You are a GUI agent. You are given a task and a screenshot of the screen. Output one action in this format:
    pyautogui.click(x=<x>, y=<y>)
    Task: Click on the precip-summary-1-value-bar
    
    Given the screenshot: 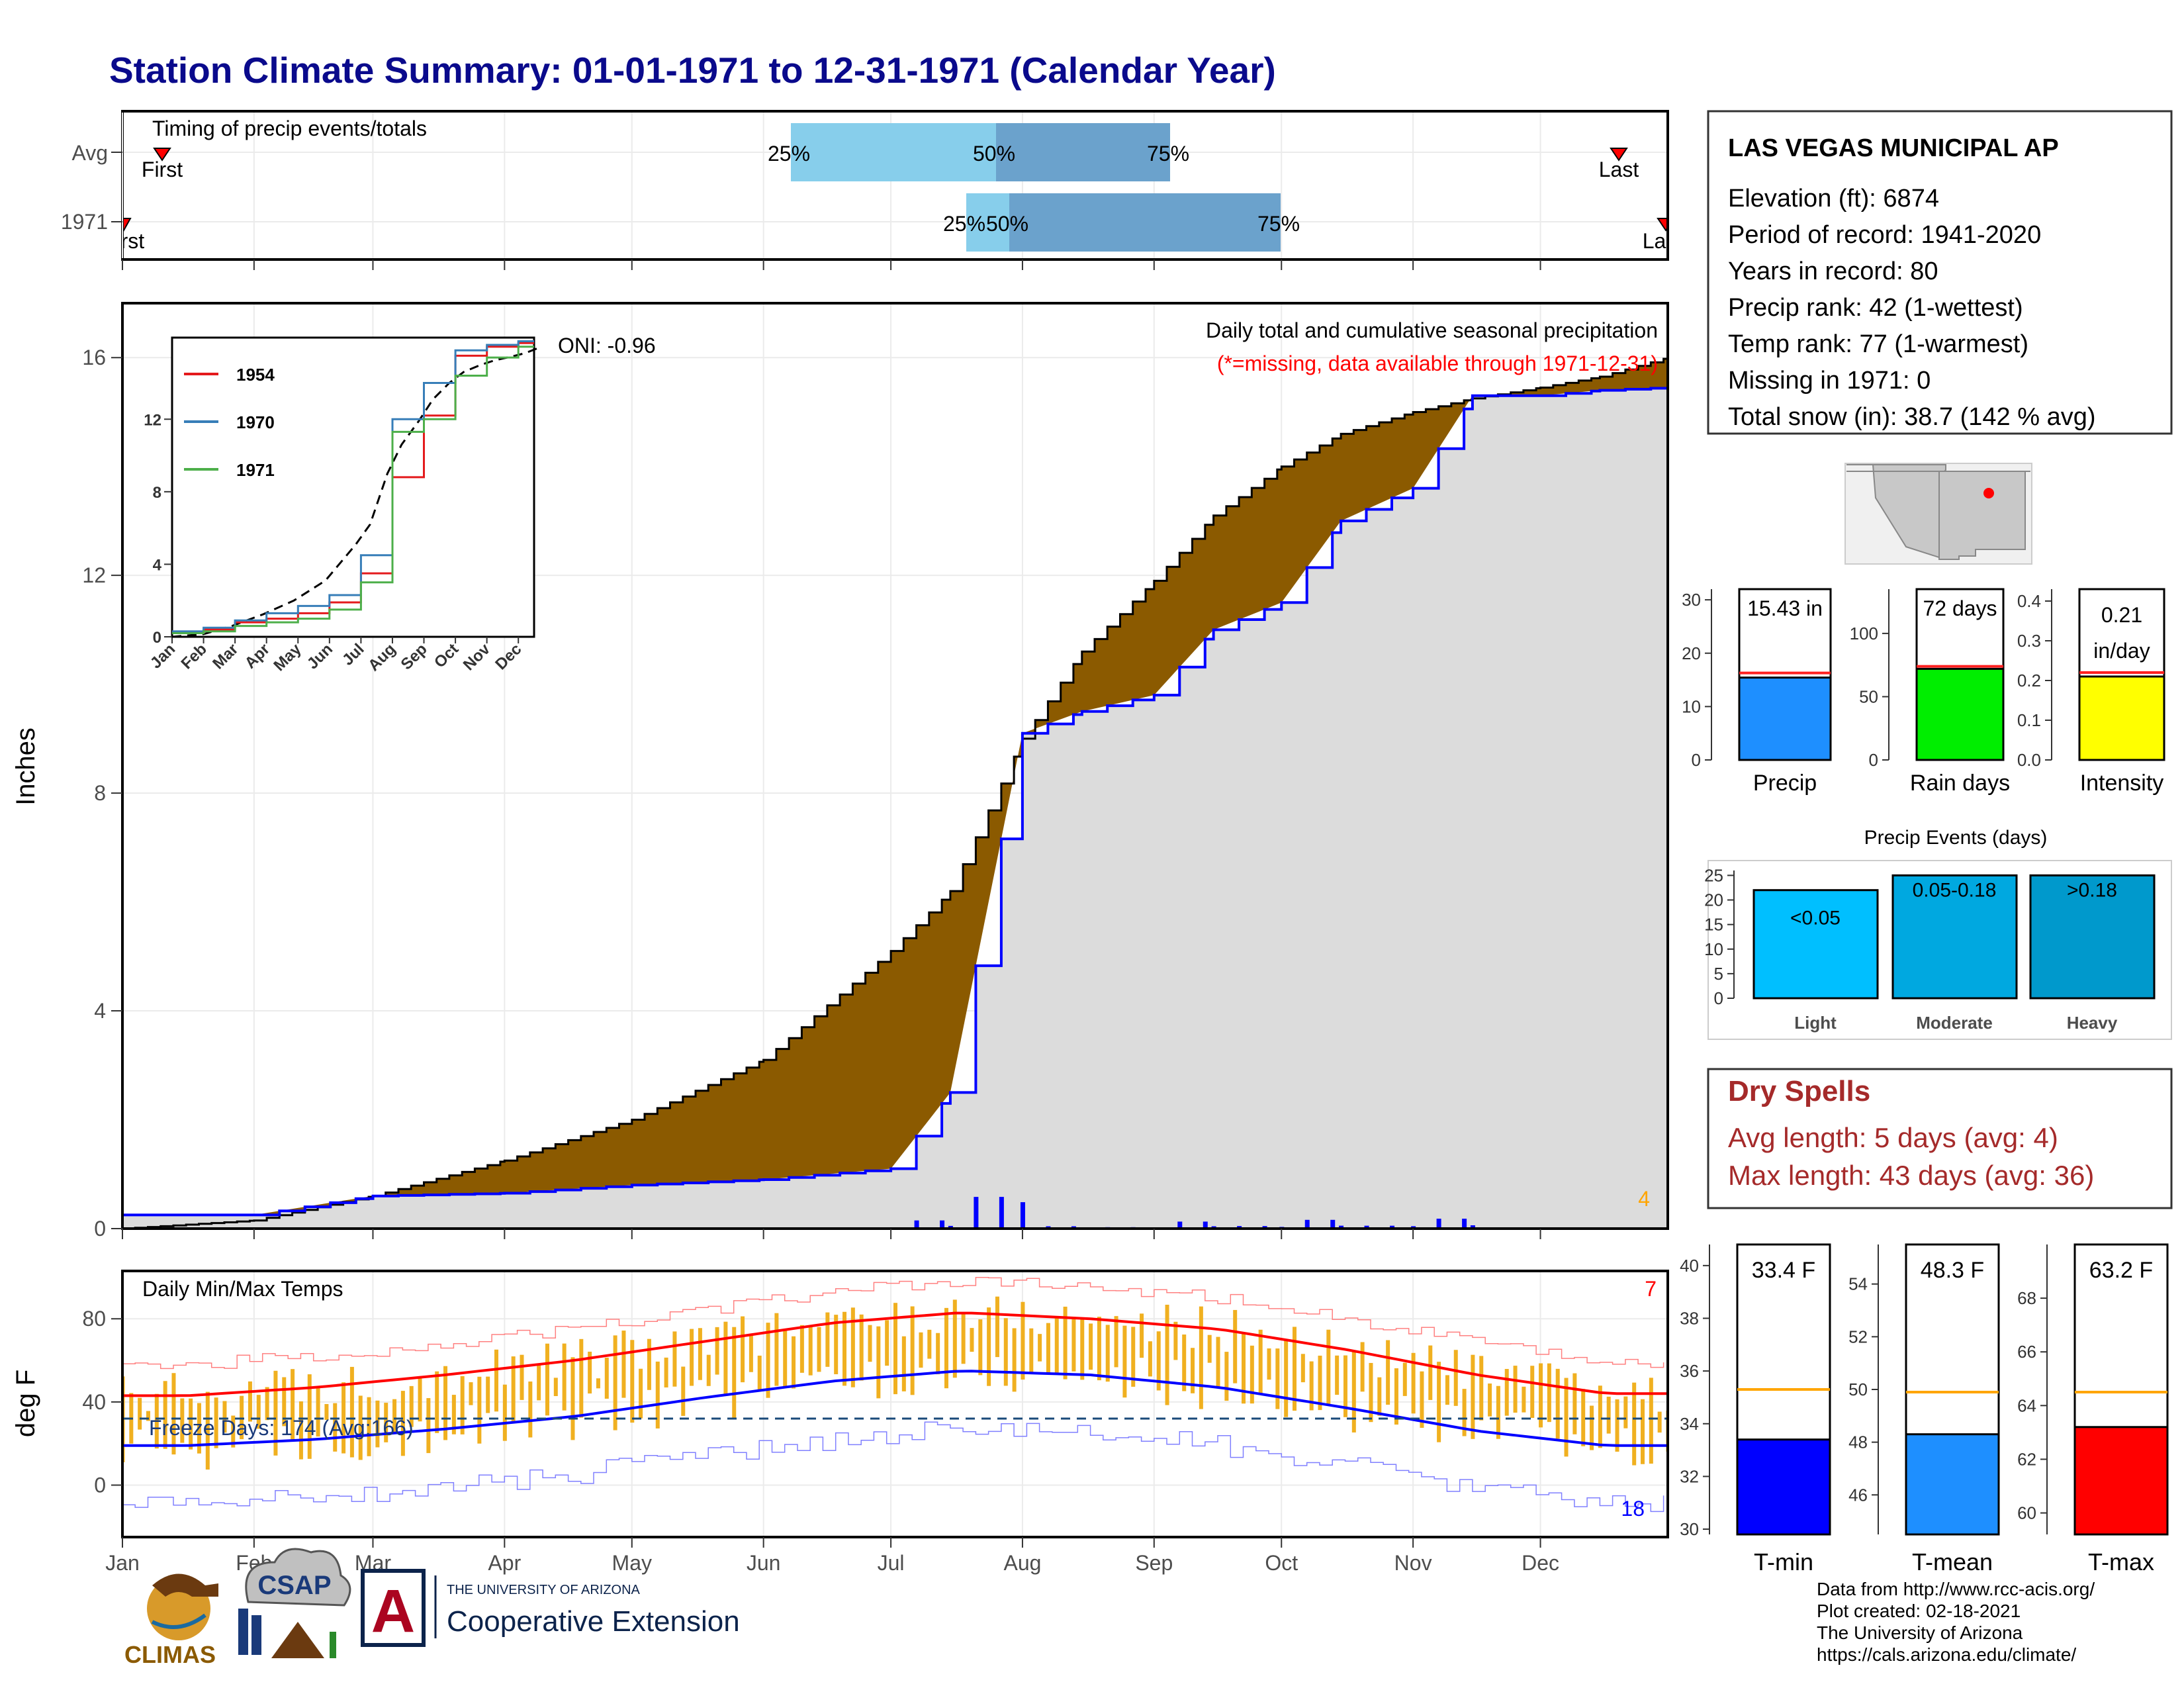 What is the action you would take?
    pyautogui.click(x=1960, y=714)
    